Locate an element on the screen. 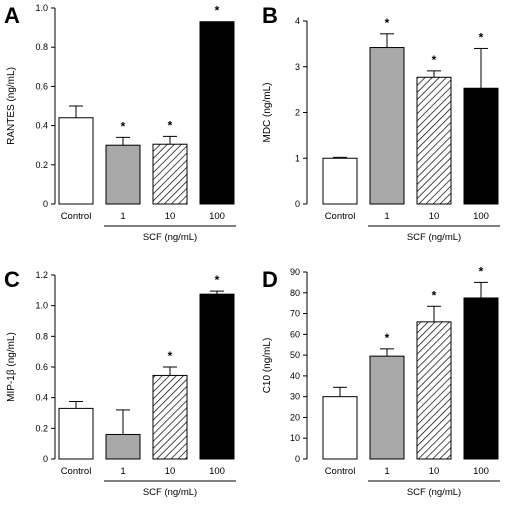 This screenshot has width=520, height=515. y-tick-label: 20 is located at coordinates (295, 417).